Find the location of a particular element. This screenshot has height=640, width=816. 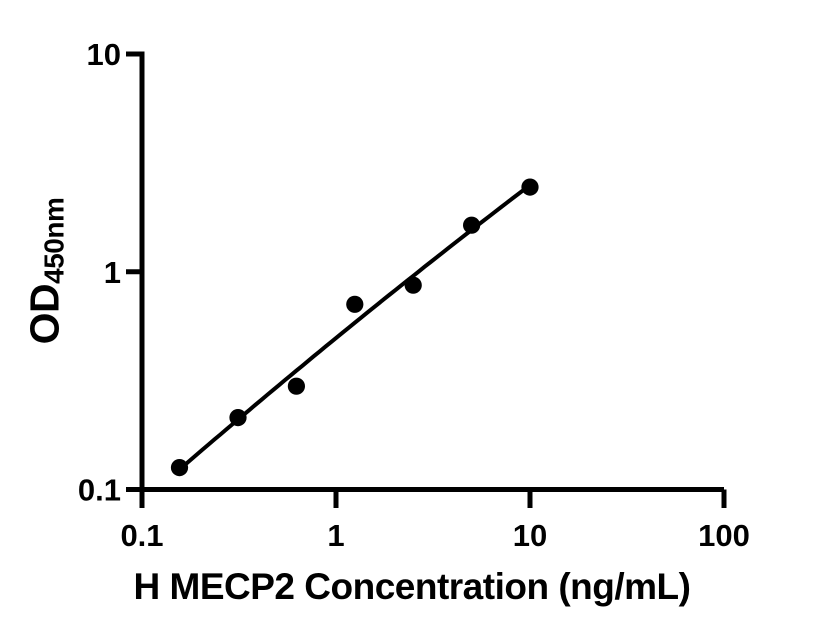

y-tick-label: 0.1 is located at coordinates (99, 490).